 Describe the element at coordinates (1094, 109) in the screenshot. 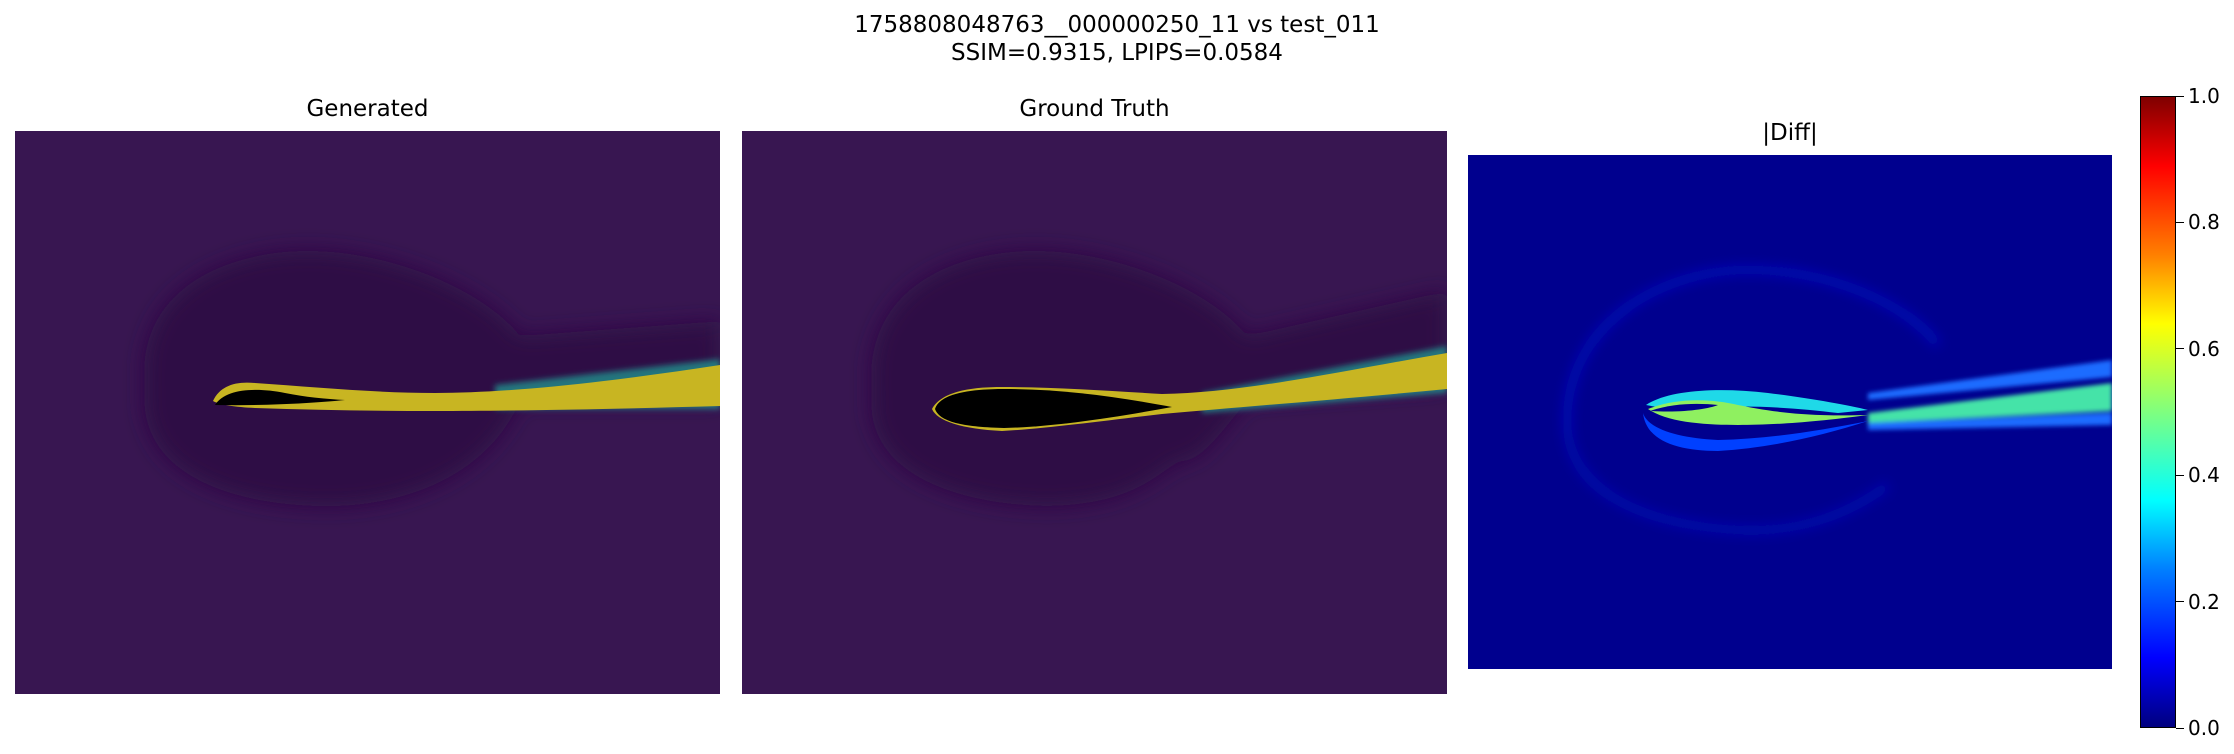

I see `panel-title-ground-truth: Ground Truth` at that location.